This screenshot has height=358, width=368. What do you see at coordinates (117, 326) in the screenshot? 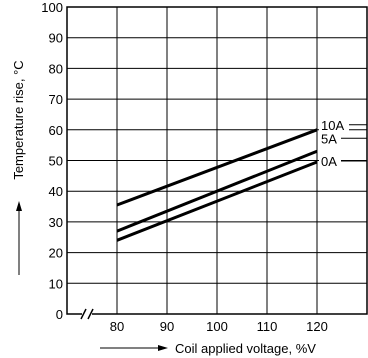
I see `x-tick-label-80: 80` at bounding box center [117, 326].